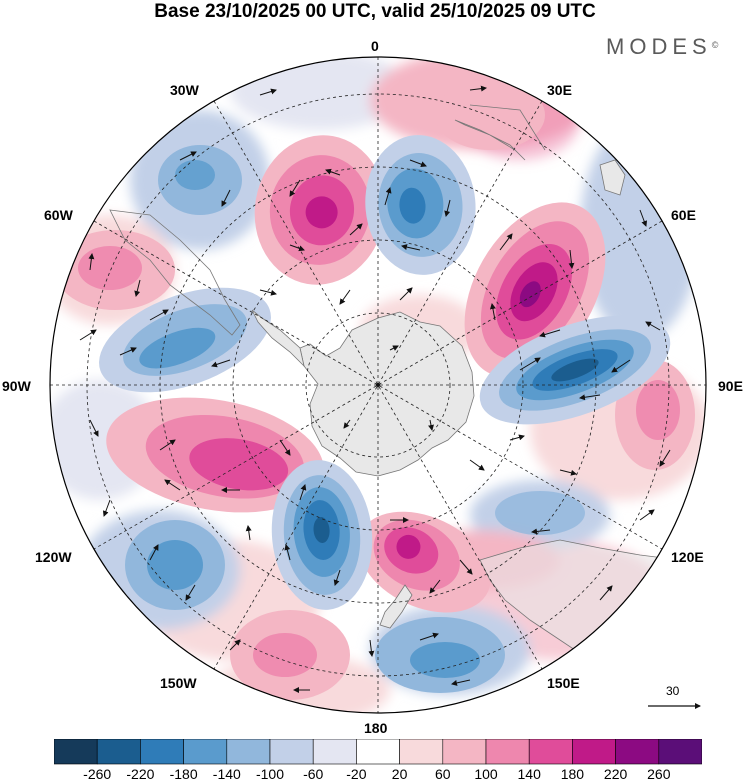 The image size is (750, 783). I want to click on south-america, so click(175, 272).